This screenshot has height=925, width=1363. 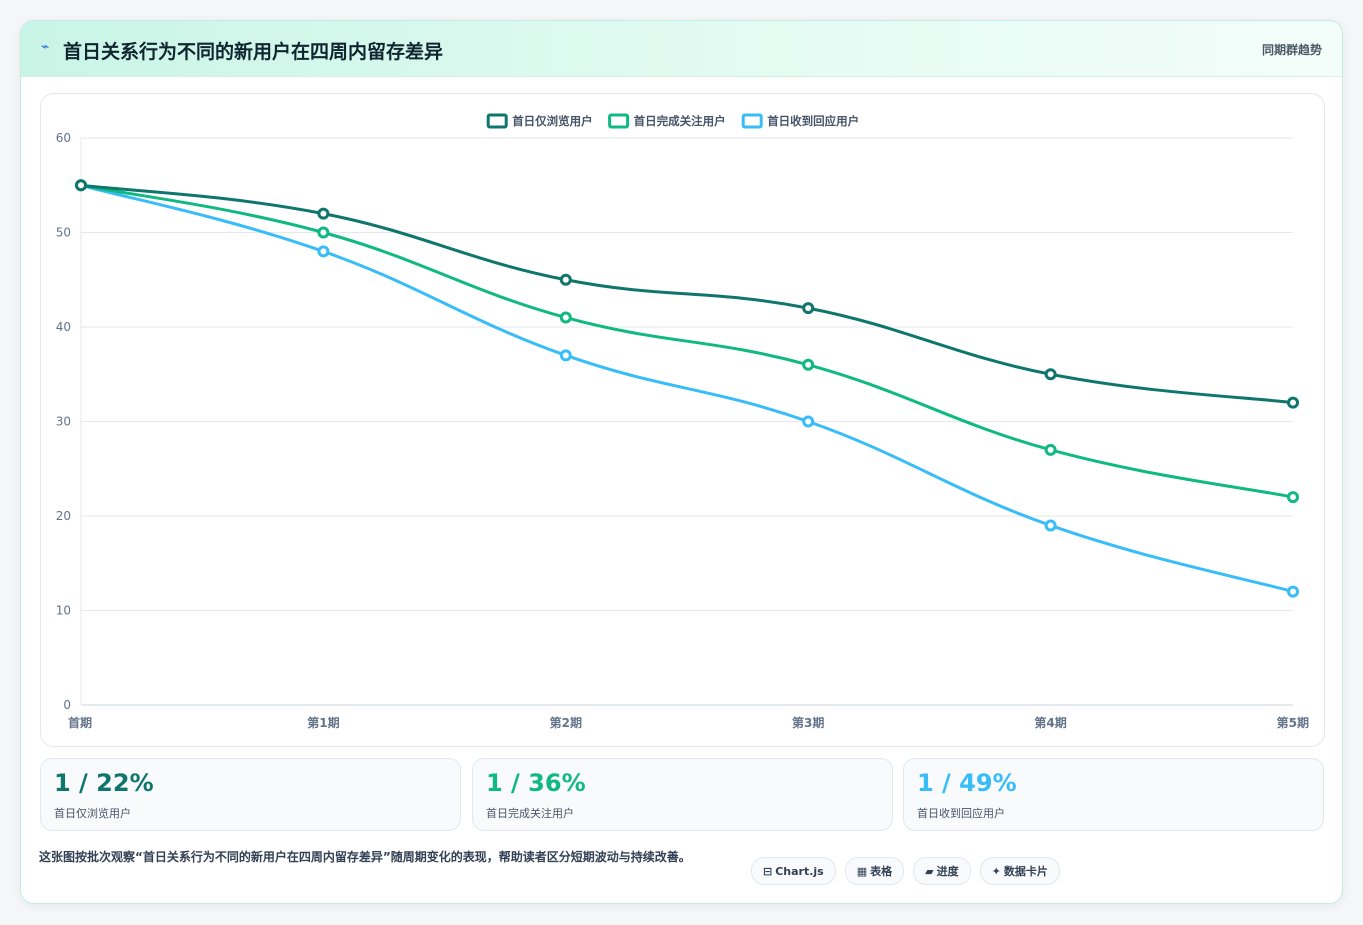 What do you see at coordinates (253, 52) in the screenshot?
I see `card-title: 首日关系行为不同的新用户在四周内留存差异` at bounding box center [253, 52].